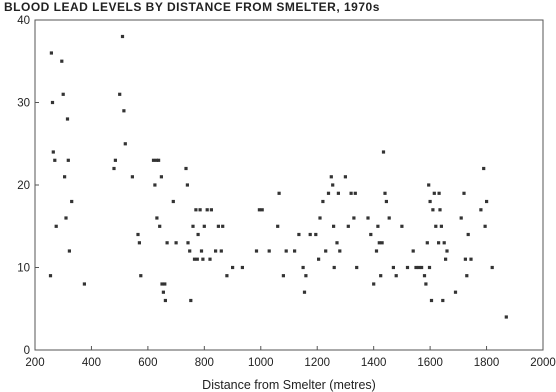 The height and width of the screenshot is (392, 556). What do you see at coordinates (317, 363) in the screenshot?
I see `x-tick-label: 1200` at bounding box center [317, 363].